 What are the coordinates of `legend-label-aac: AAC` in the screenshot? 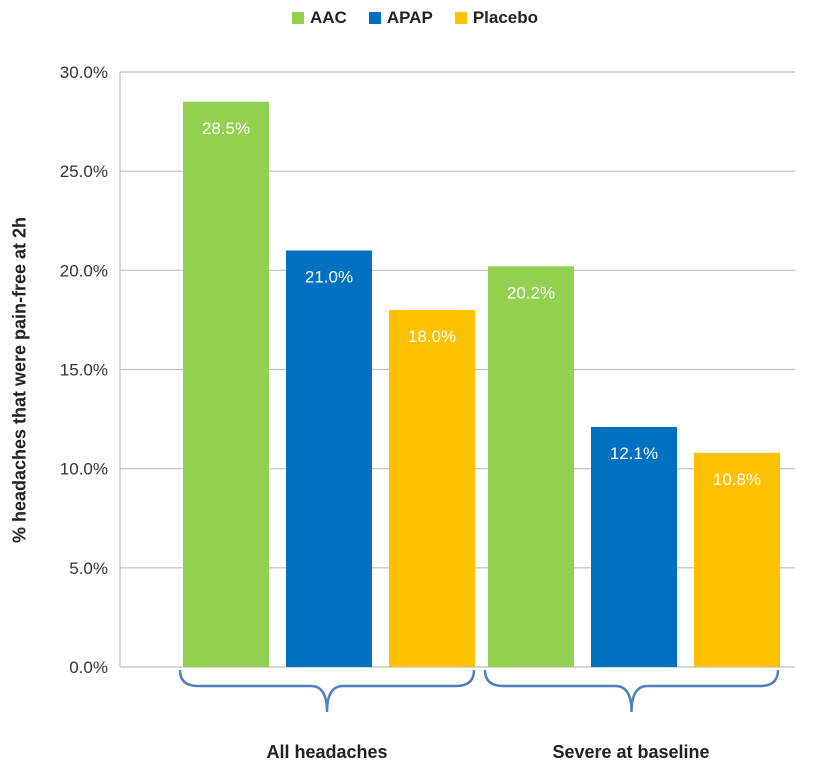 It's located at (328, 17).